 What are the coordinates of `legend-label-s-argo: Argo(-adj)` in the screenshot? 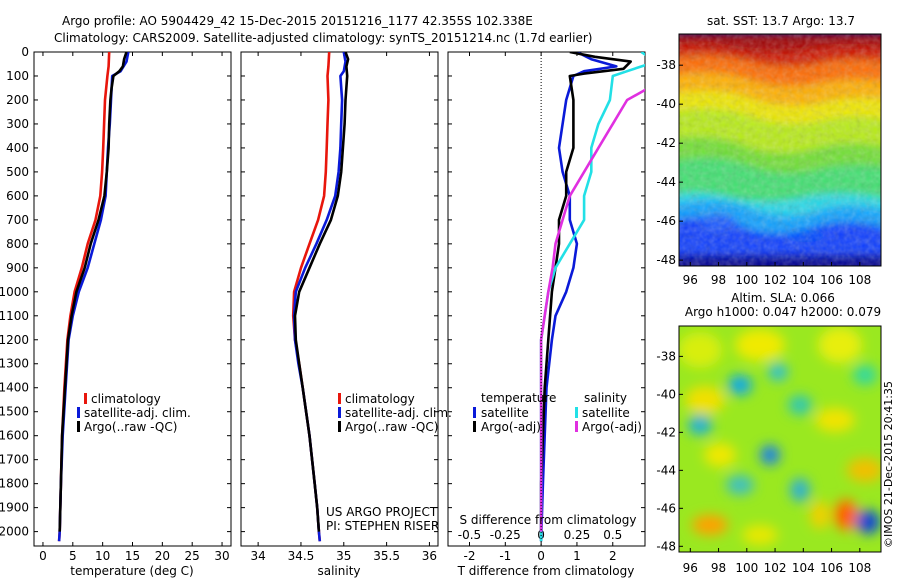 It's located at (612, 427).